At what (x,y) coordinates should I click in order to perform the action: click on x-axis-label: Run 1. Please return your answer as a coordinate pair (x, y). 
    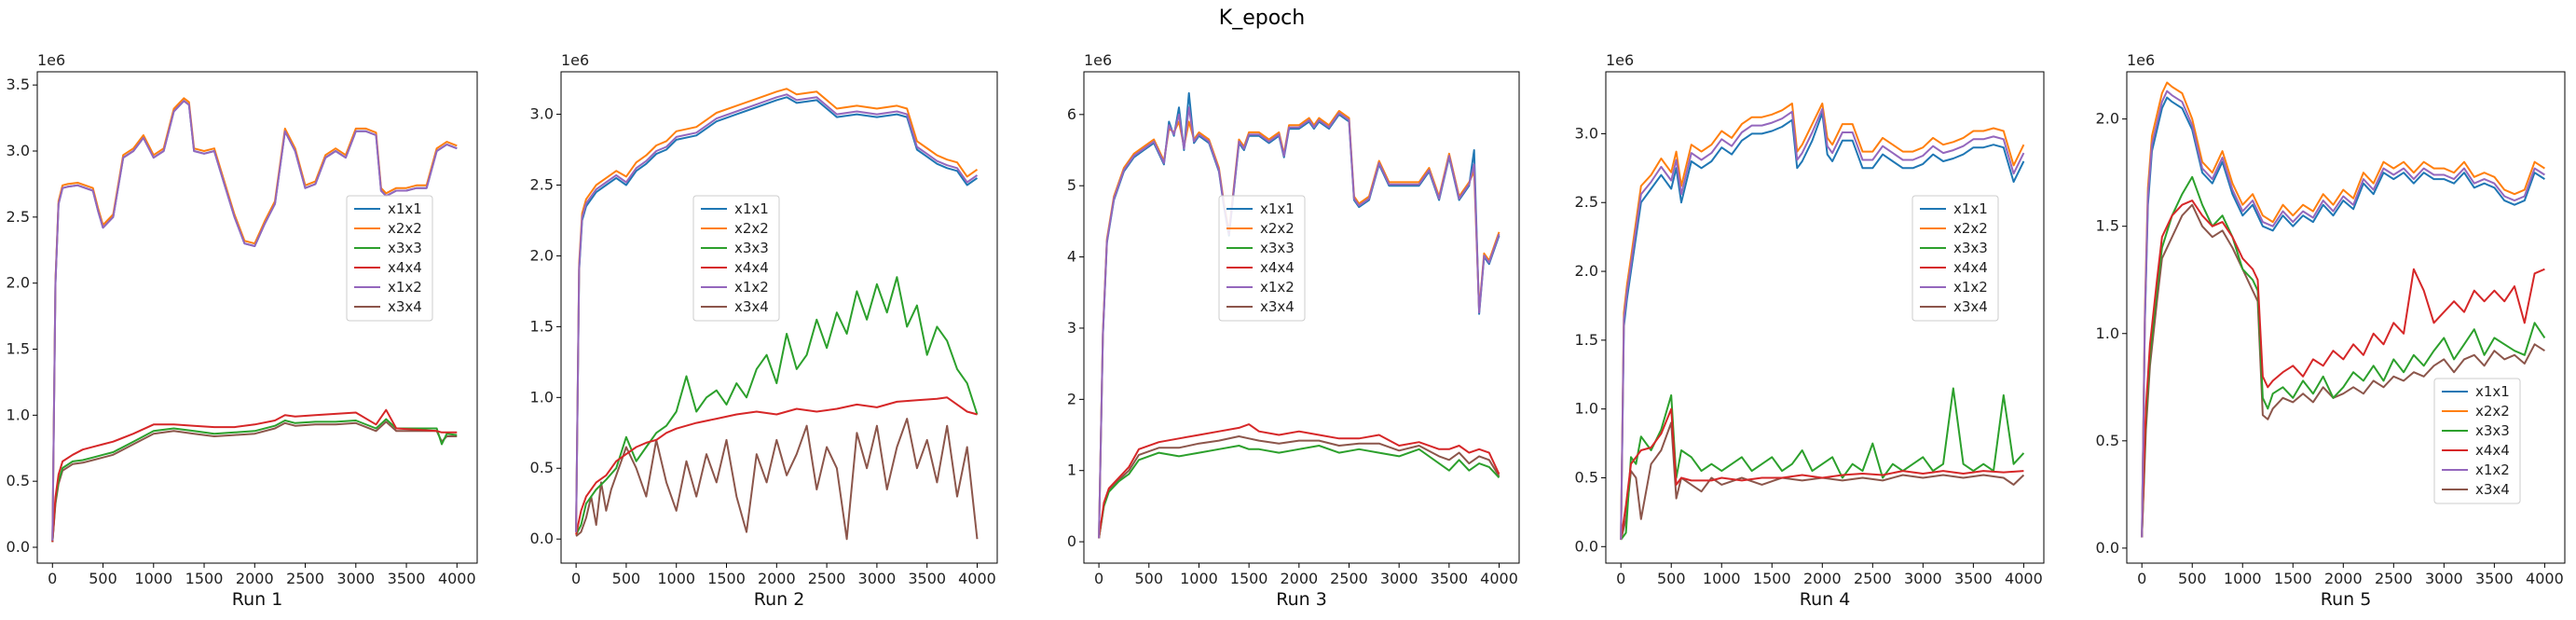
    Looking at the image, I should click on (257, 599).